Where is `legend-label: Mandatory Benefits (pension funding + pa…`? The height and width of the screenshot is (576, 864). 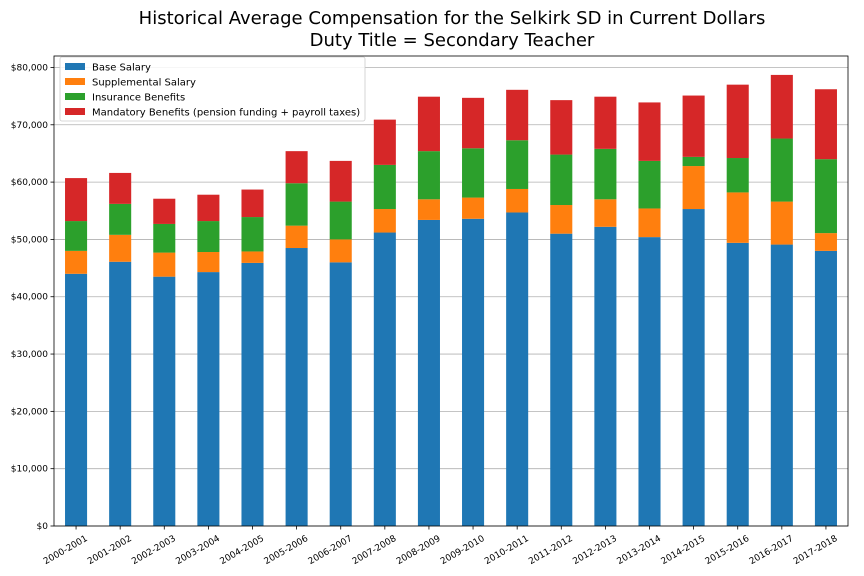
legend-label: Mandatory Benefits (pension funding + pa… is located at coordinates (226, 113).